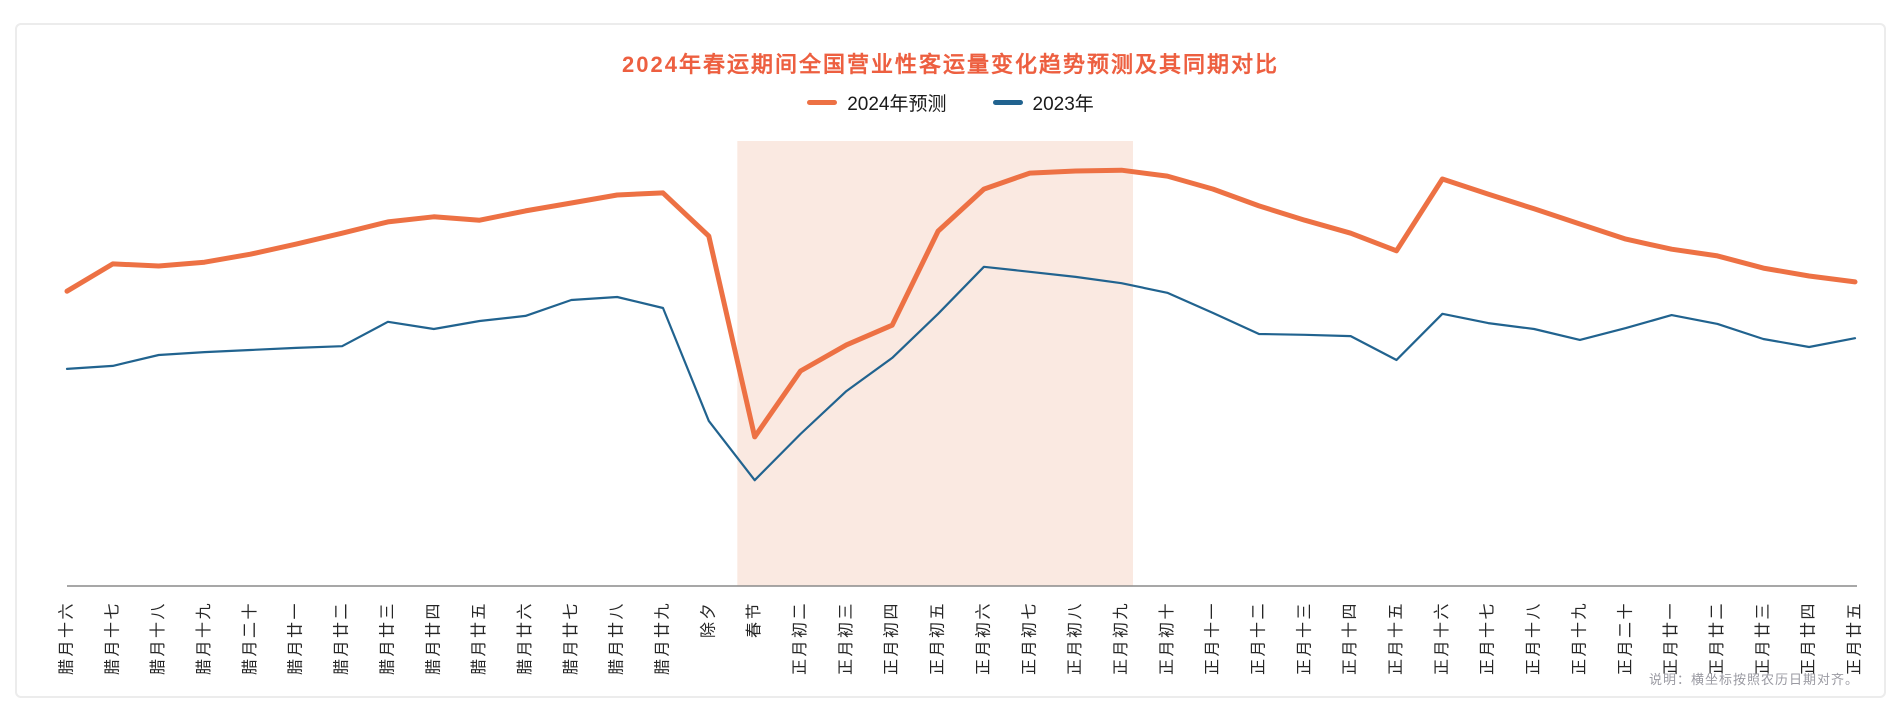 The height and width of the screenshot is (711, 1901). I want to click on x-axis-label: 正月廿四, so click(1809, 638).